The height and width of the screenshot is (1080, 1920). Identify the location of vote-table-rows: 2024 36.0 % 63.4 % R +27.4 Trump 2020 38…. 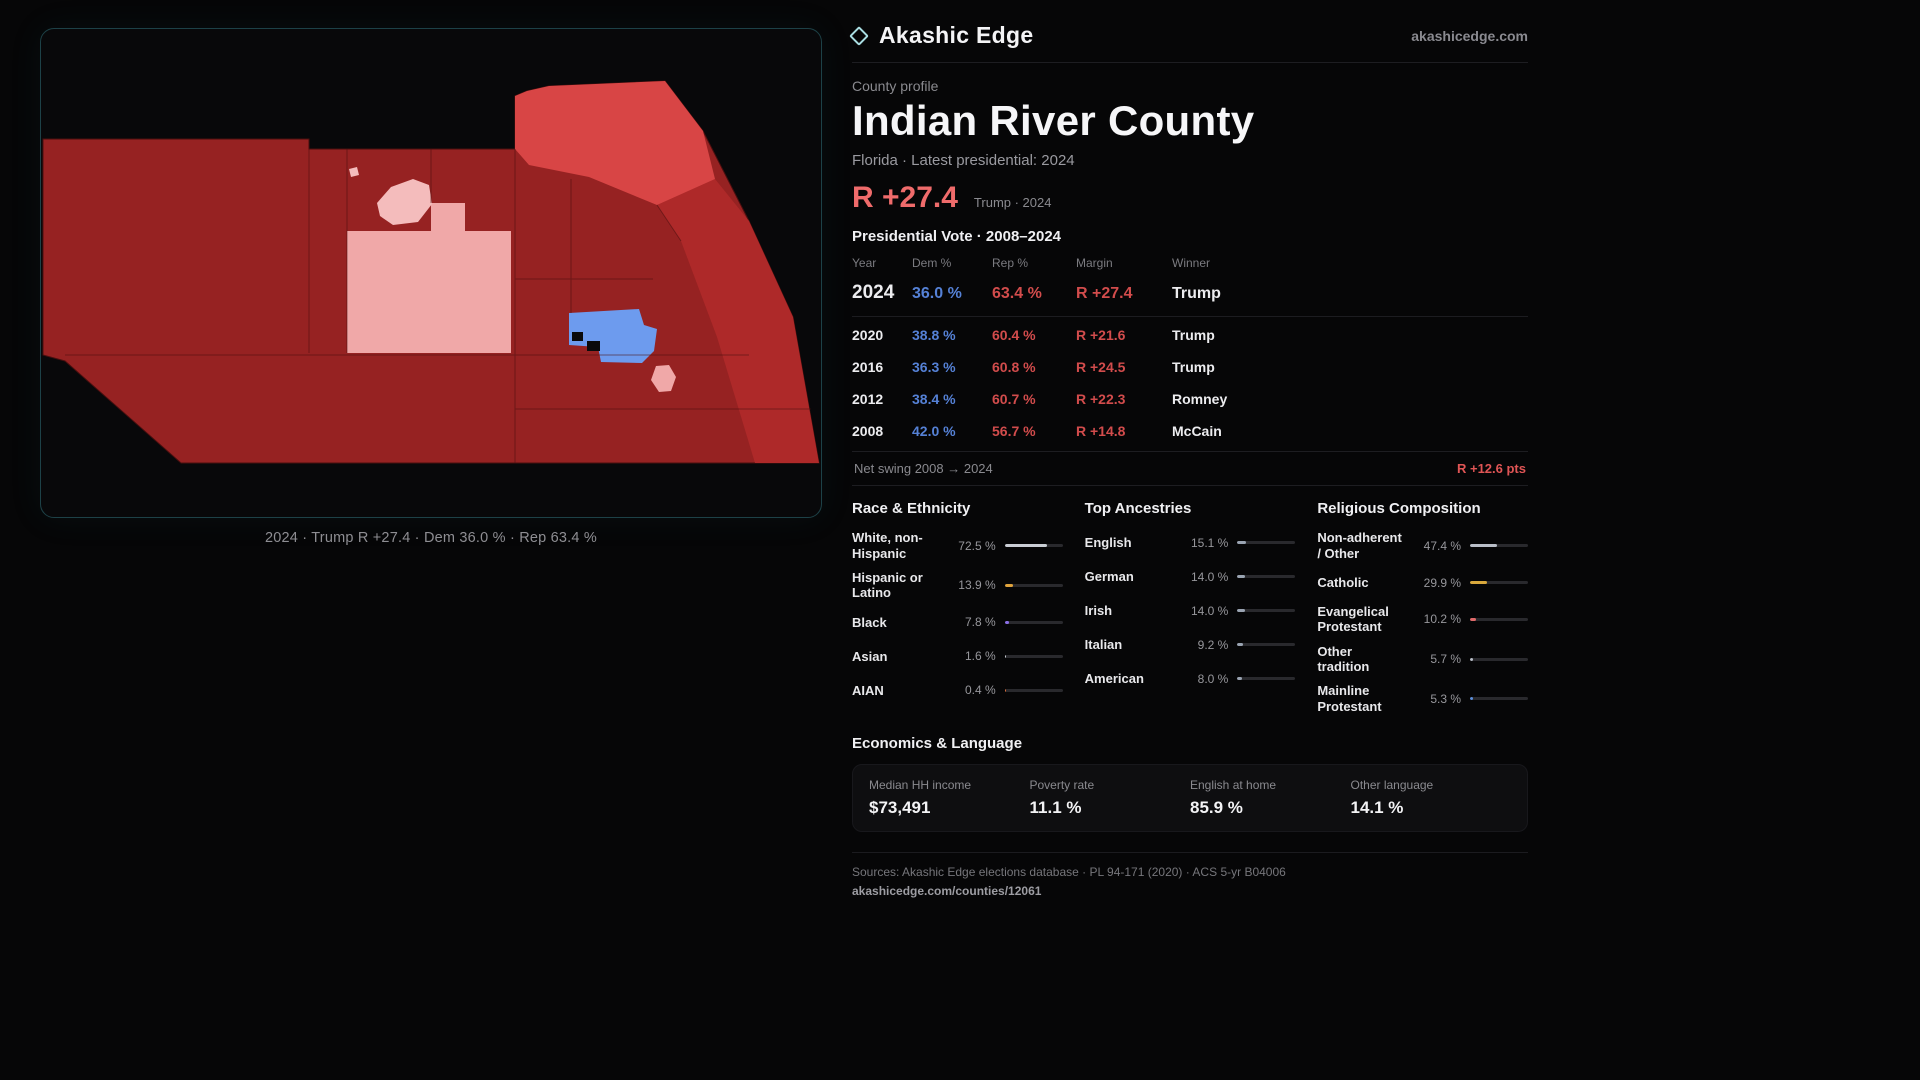
(1190, 359).